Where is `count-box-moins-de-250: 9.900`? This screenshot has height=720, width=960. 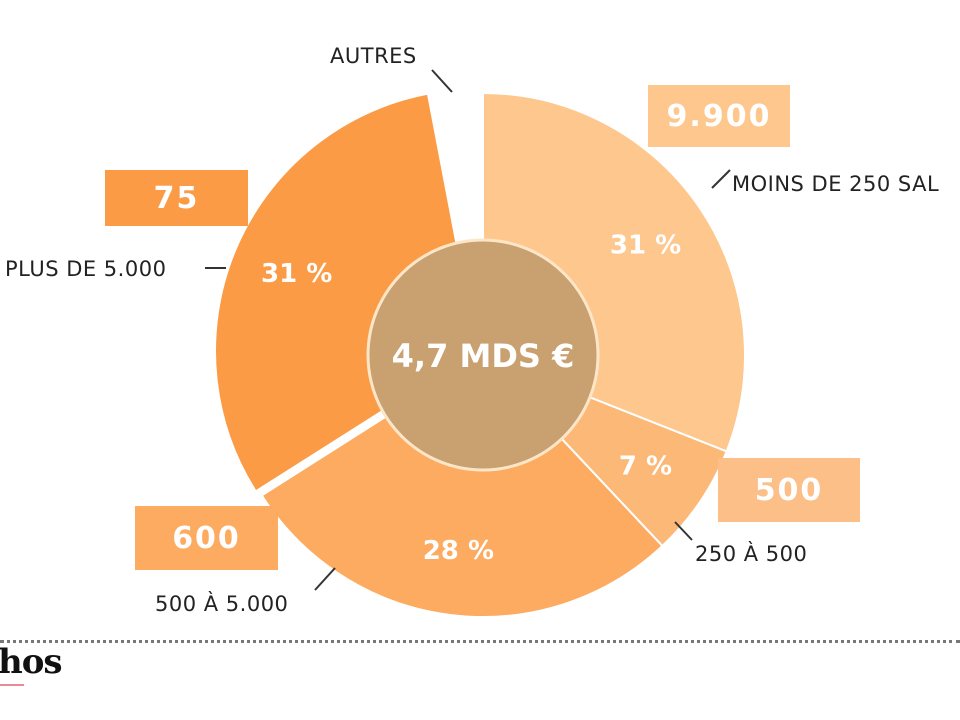 count-box-moins-de-250: 9.900 is located at coordinates (719, 116).